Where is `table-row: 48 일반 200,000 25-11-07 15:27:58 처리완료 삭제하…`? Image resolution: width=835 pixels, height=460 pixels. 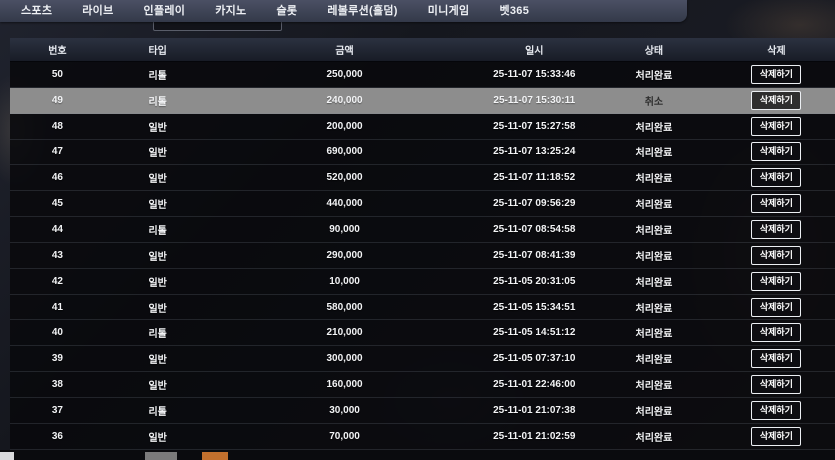 table-row: 48 일반 200,000 25-11-07 15:27:58 처리완료 삭제하… is located at coordinates (422, 126).